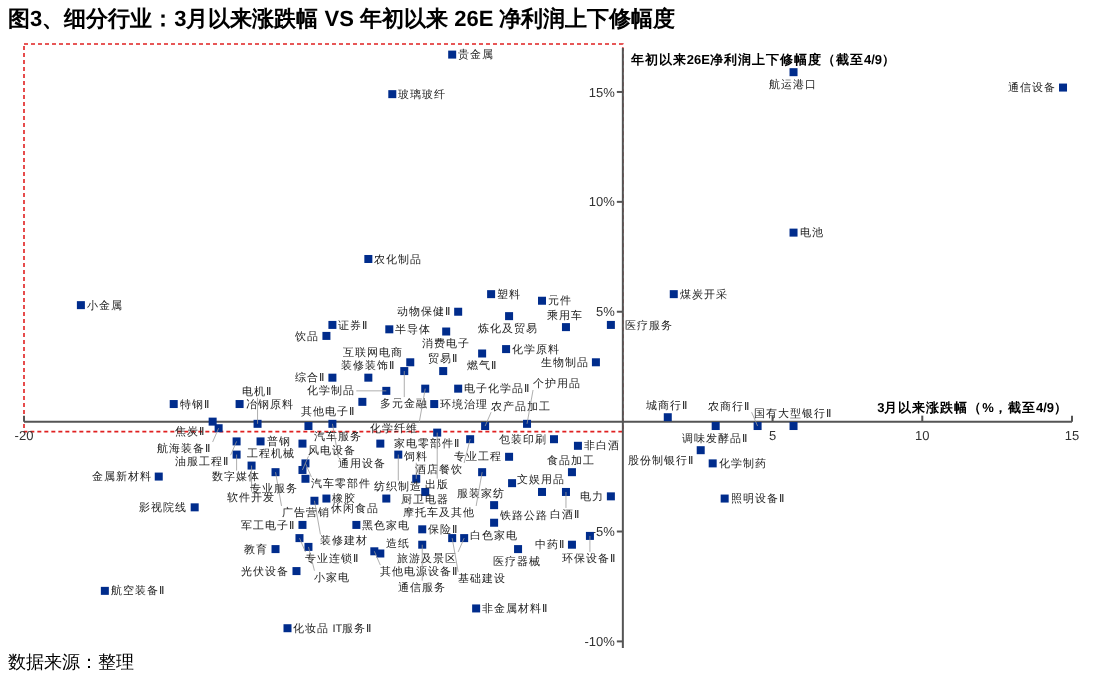 This screenshot has height=676, width=1100. I want to click on source-note: 数据来源：整理, so click(71, 662).